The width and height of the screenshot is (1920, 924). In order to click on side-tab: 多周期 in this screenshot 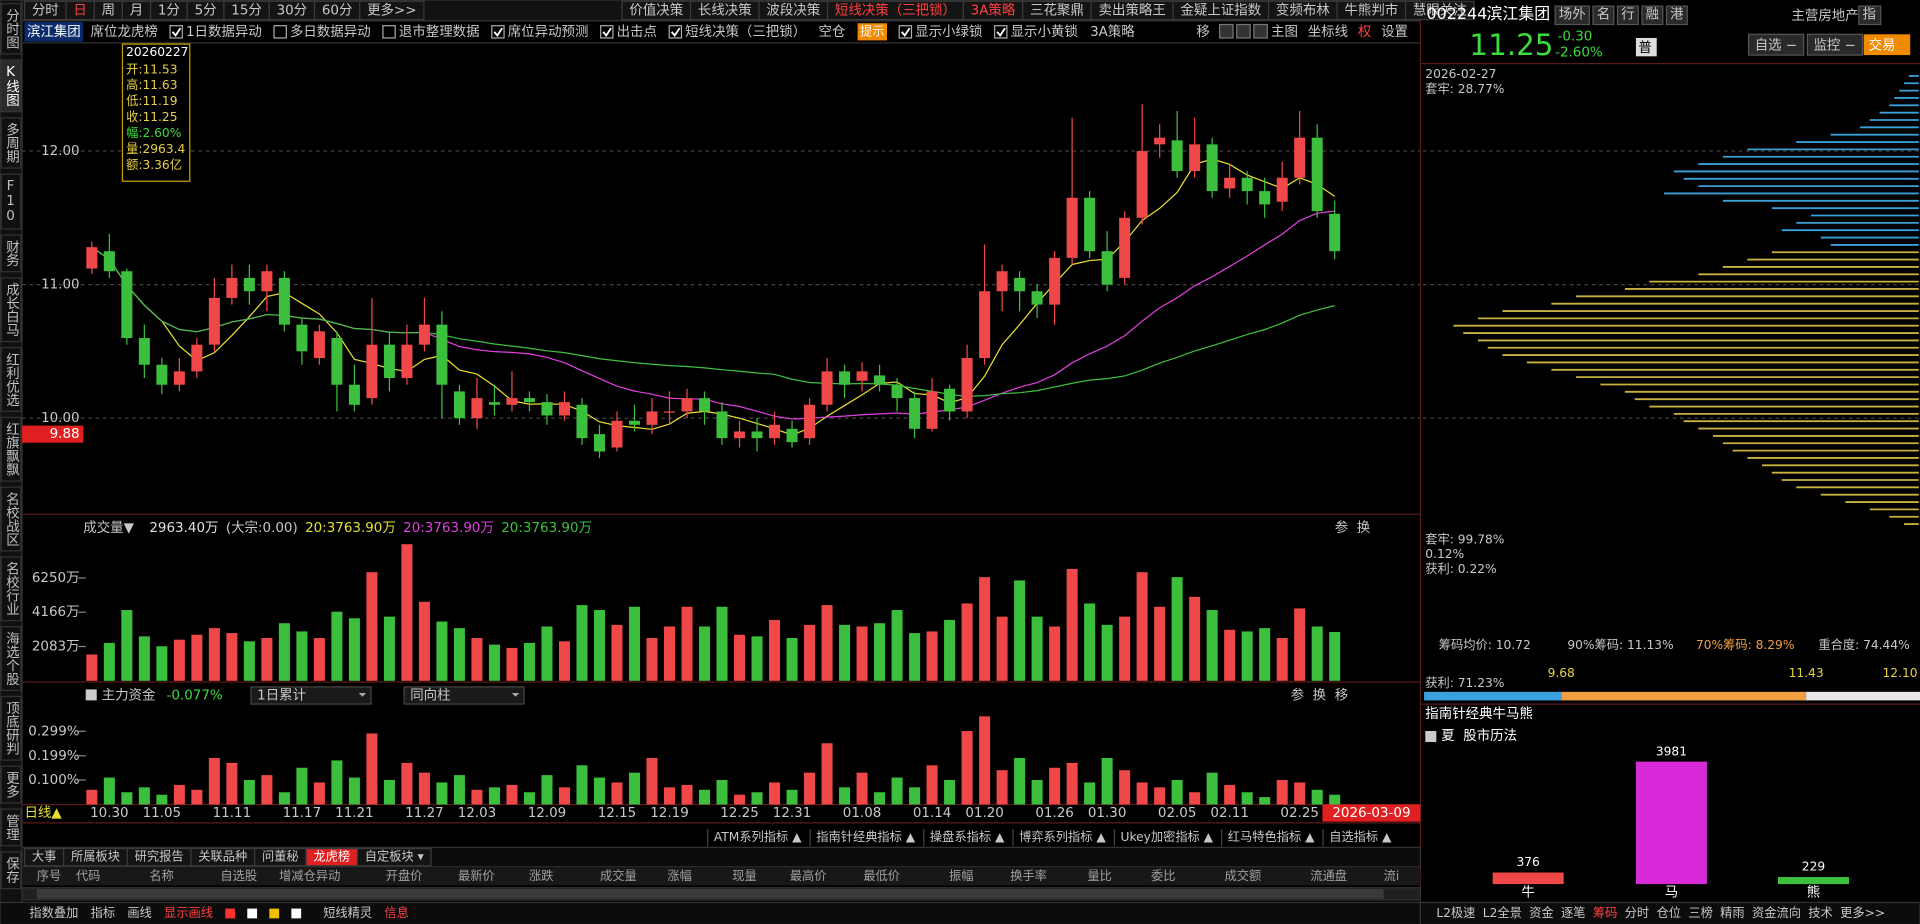, I will do `click(11, 143)`.